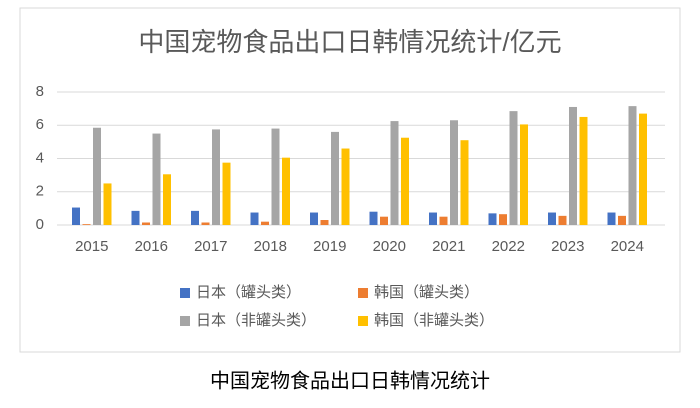 Image resolution: width=700 pixels, height=408 pixels. What do you see at coordinates (434, 320) in the screenshot?
I see `legend-label: 韩国（非罐头类）` at bounding box center [434, 320].